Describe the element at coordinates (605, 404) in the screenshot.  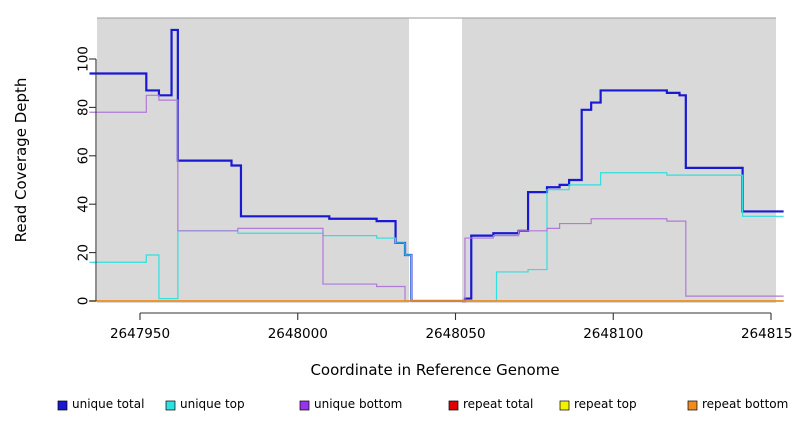
I see `legend-label: repeat top` at that location.